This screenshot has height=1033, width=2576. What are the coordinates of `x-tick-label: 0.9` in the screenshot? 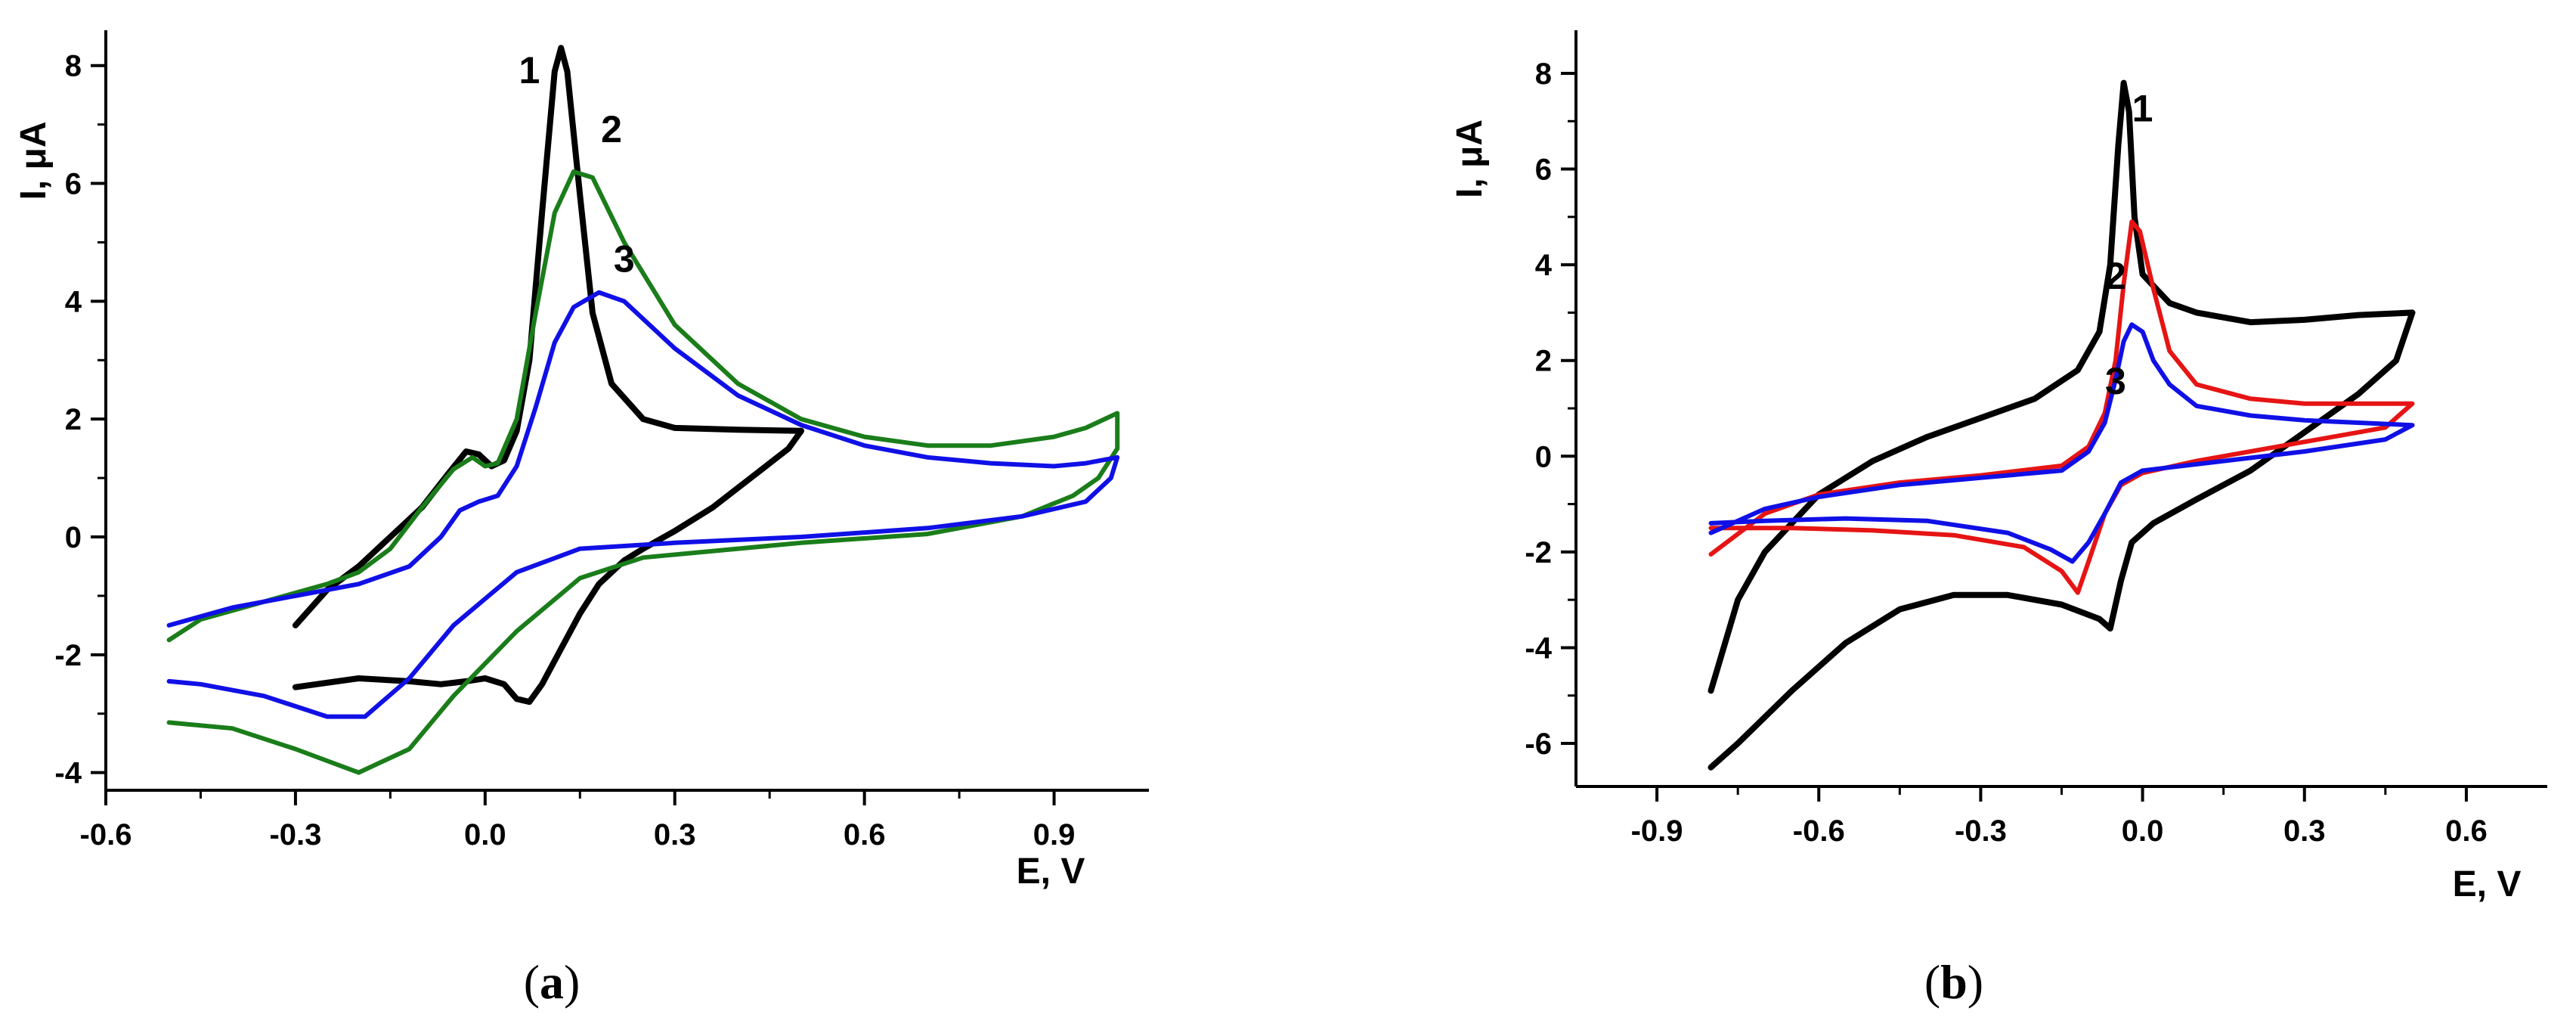 It's located at (1054, 835).